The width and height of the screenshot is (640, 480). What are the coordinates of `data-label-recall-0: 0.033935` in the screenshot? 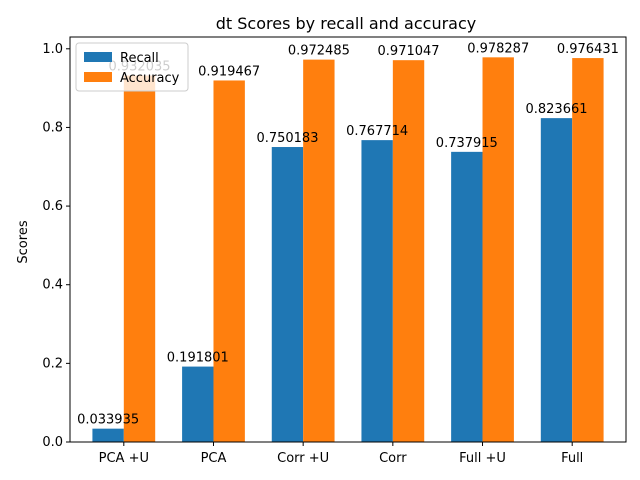 It's located at (108, 420).